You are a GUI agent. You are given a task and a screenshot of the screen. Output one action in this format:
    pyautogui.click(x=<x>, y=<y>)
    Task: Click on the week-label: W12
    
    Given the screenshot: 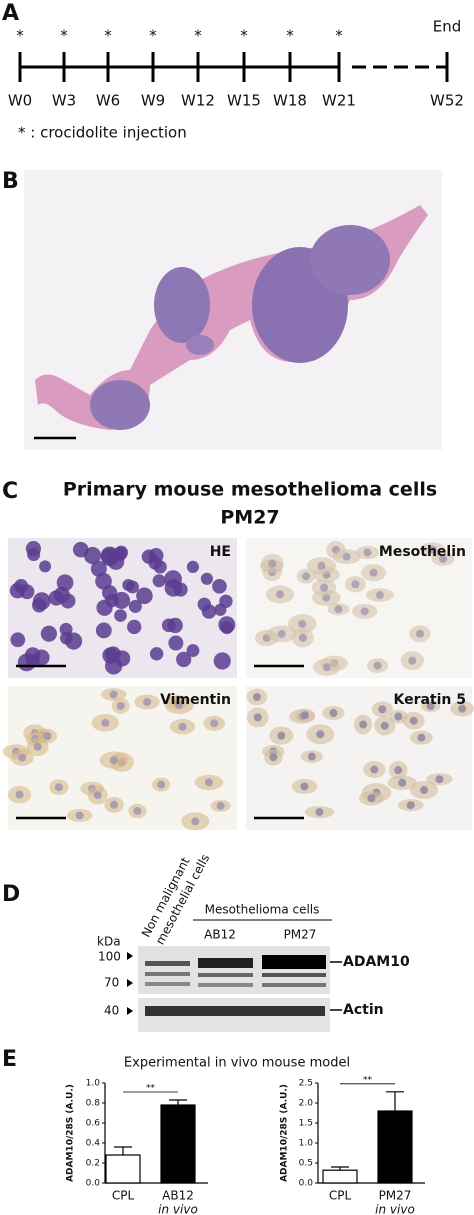 What is the action you would take?
    pyautogui.click(x=198, y=101)
    